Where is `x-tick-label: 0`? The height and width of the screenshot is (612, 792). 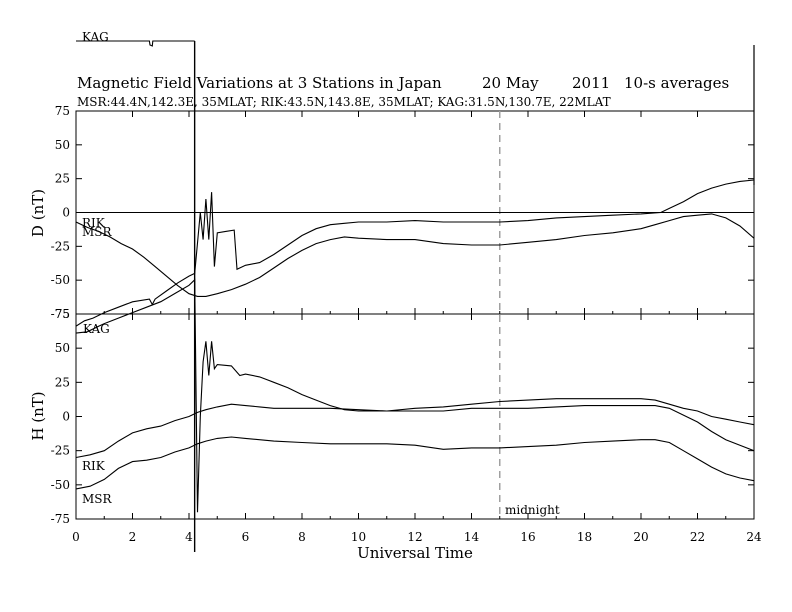 x-tick-label: 0 is located at coordinates (76, 537).